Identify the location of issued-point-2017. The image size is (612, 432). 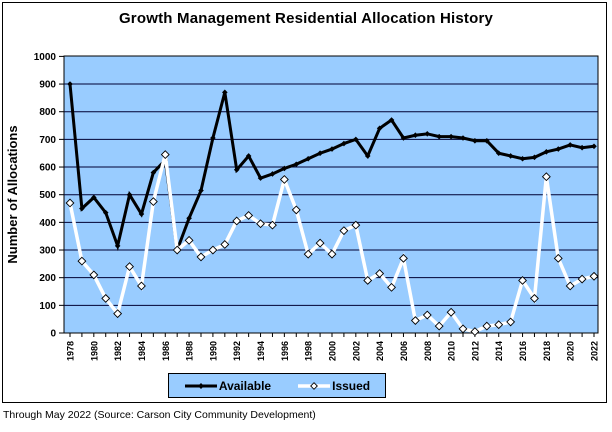
(534, 298).